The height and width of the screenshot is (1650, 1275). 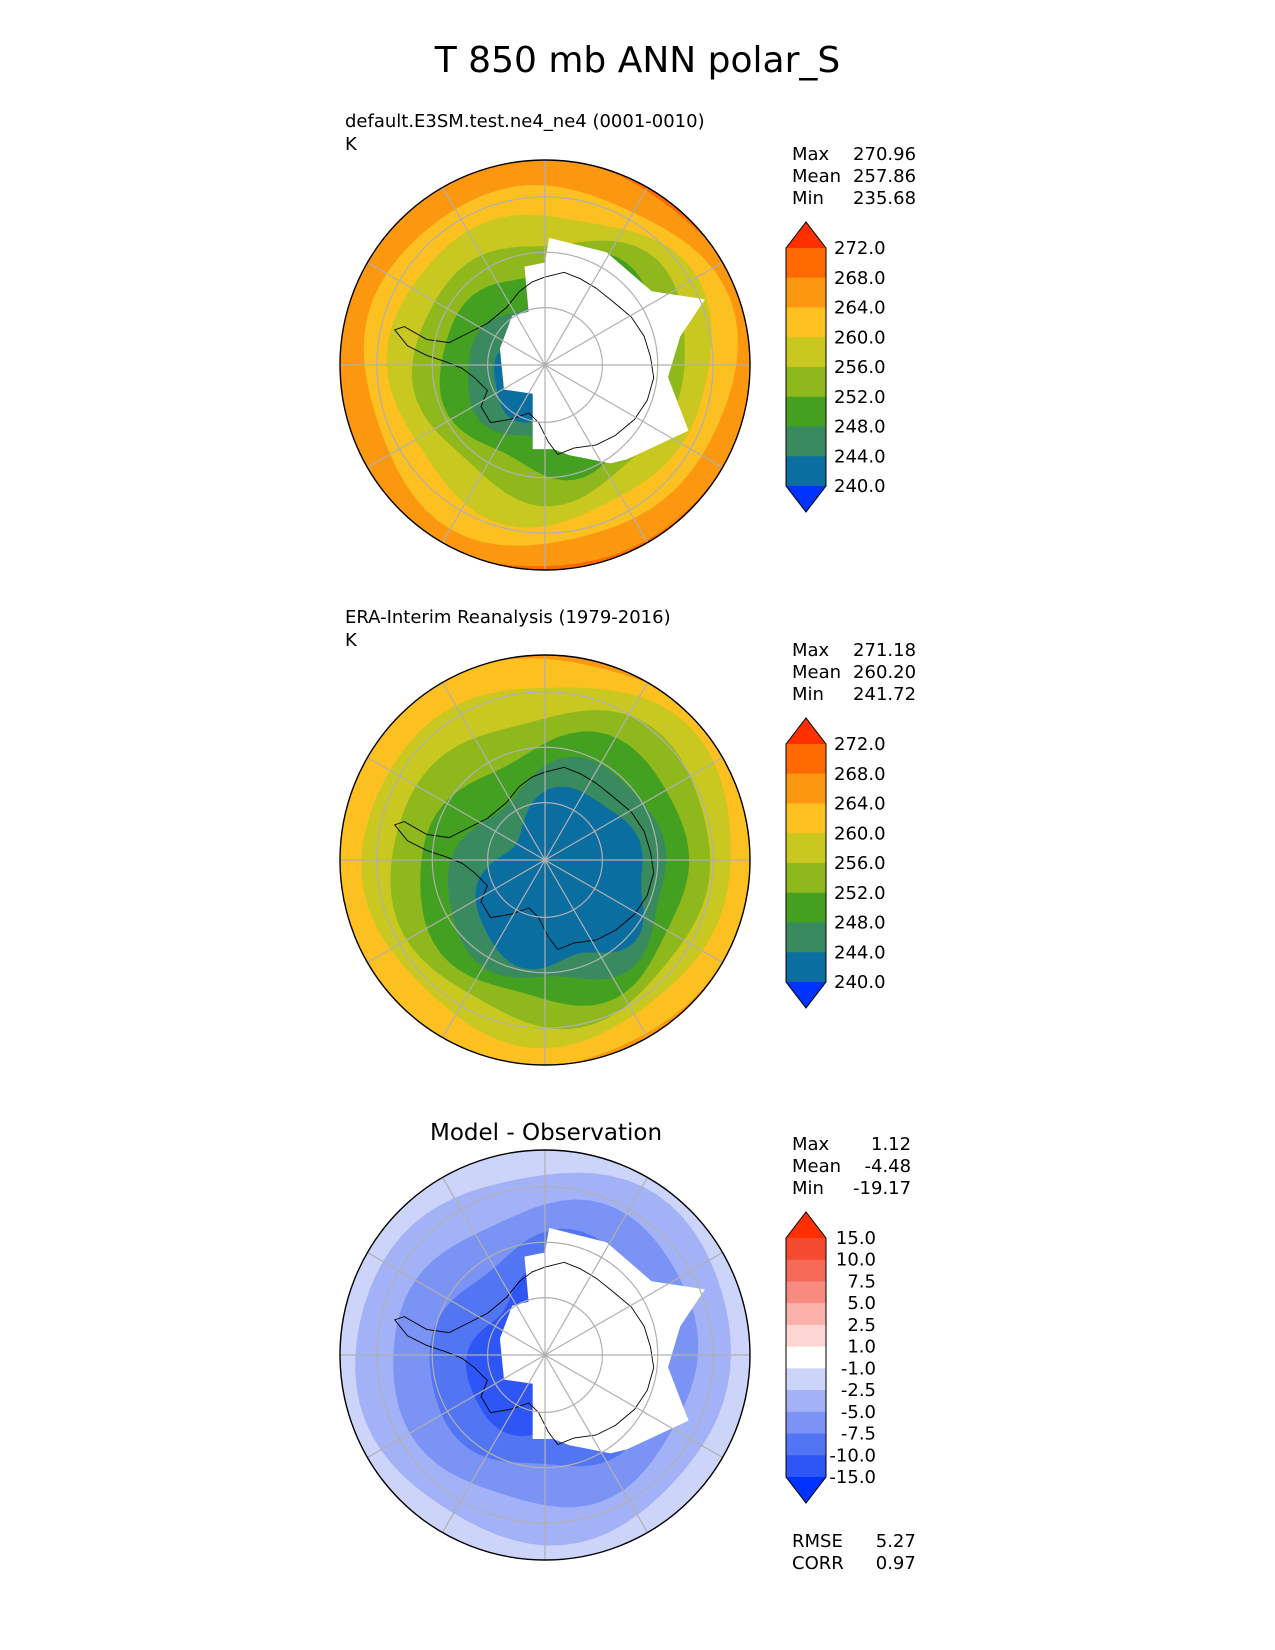 I want to click on panel-2-units: K, so click(x=351, y=640).